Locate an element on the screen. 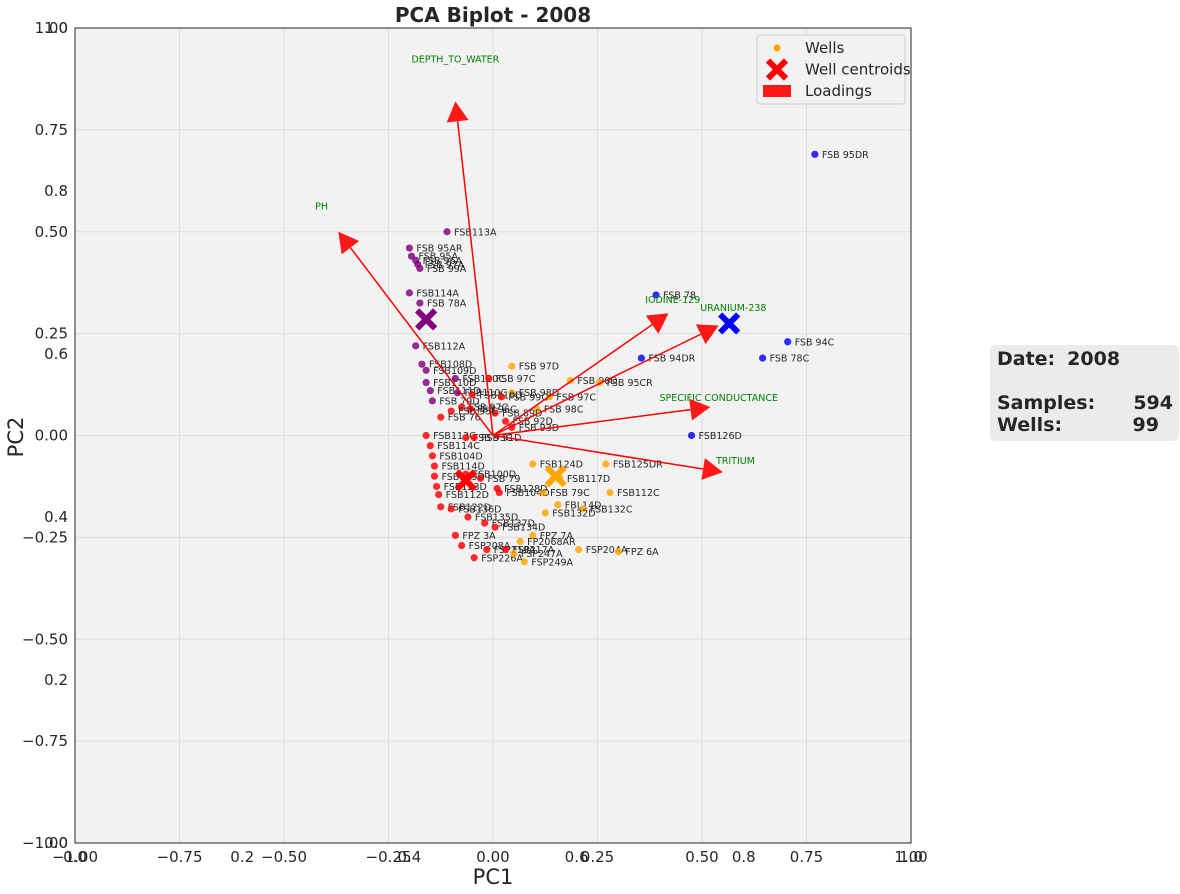 This screenshot has height=894, width=1180. well-point-label: FSB113C is located at coordinates (454, 436).